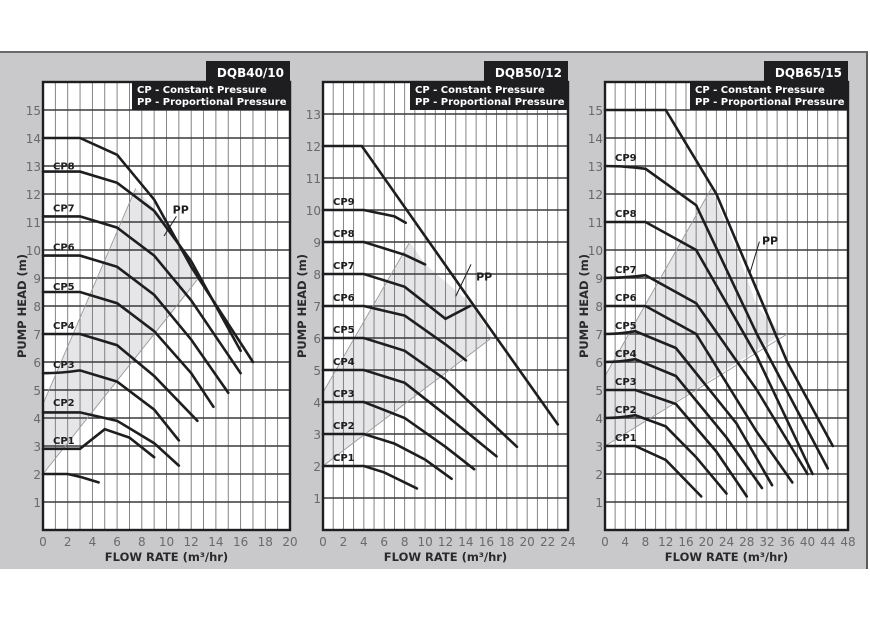 The image size is (870, 619). What do you see at coordinates (344, 542) in the screenshot?
I see `x-tick-label: 2` at bounding box center [344, 542].